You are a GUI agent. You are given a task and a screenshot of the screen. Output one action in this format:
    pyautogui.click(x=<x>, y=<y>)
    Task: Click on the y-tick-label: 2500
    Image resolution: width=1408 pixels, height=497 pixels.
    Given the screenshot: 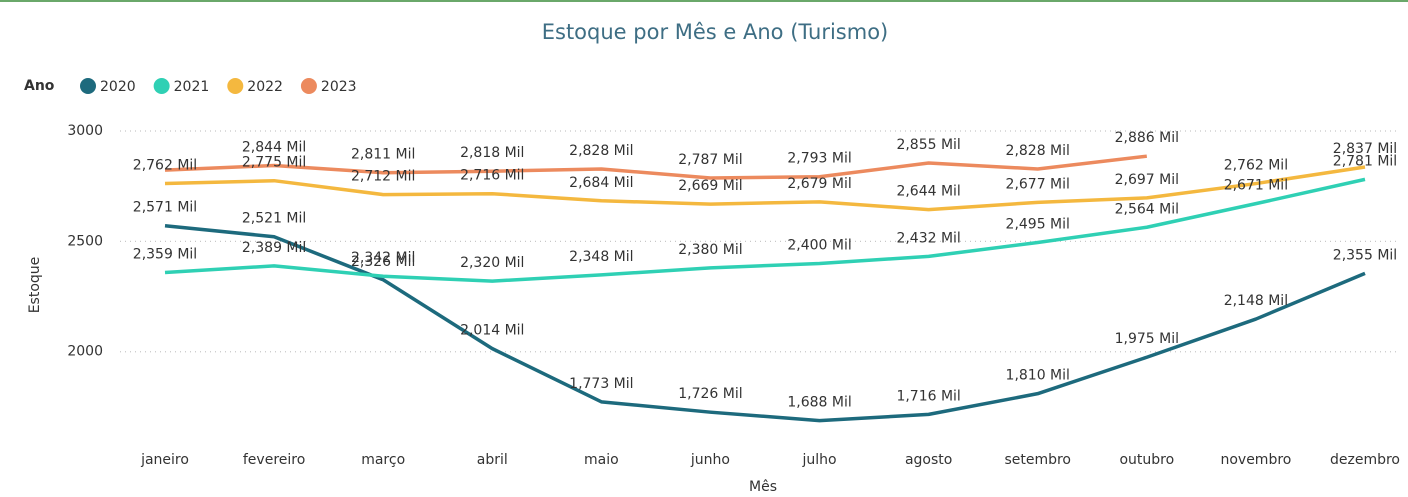 What is the action you would take?
    pyautogui.click(x=85, y=241)
    